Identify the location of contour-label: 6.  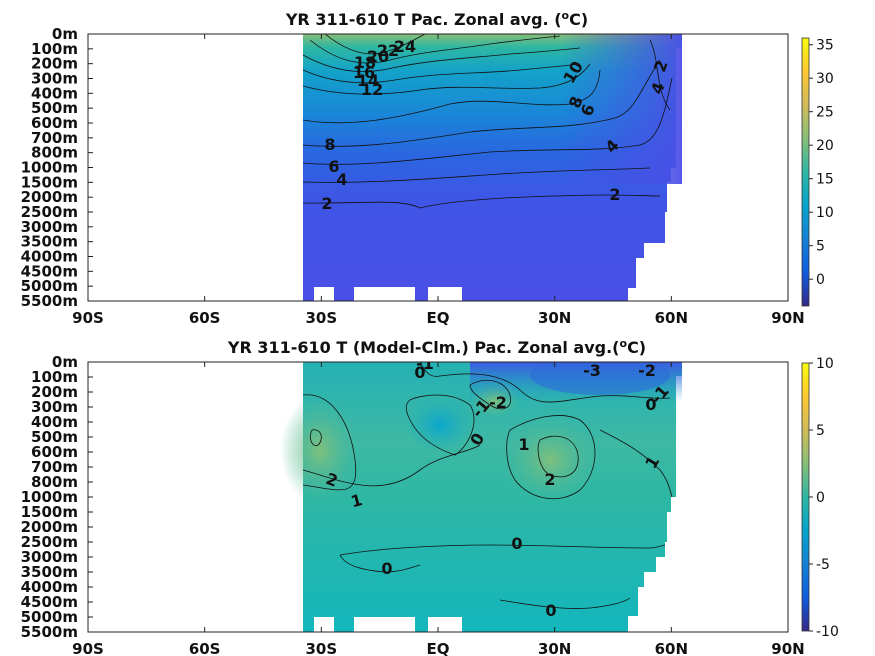
(333, 166).